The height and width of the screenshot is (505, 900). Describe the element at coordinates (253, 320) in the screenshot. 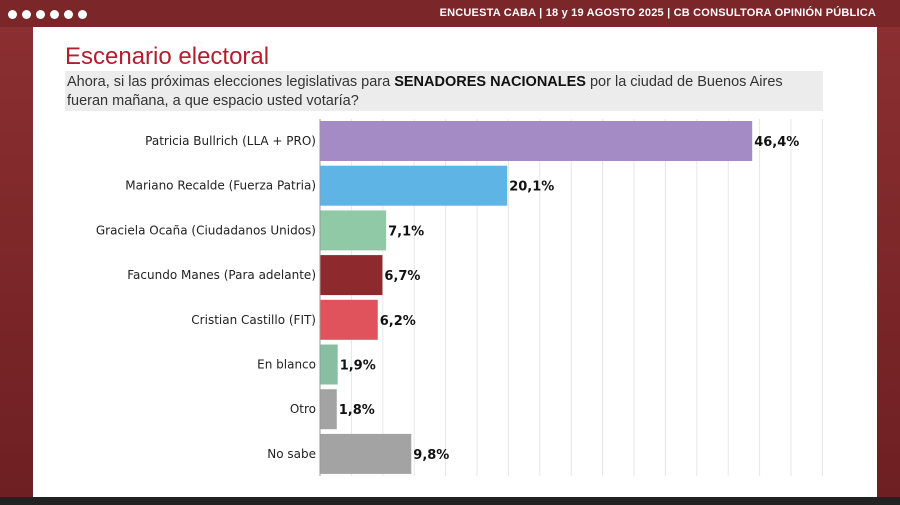

I see `category-label: Cristian Castillo (FIT)` at that location.